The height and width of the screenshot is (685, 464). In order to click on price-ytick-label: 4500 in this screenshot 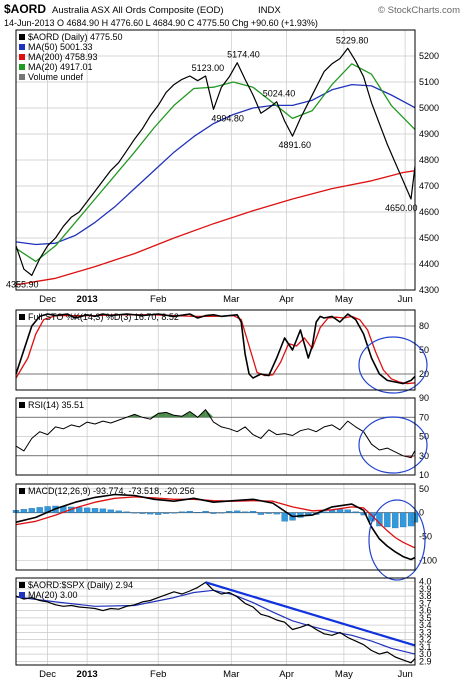, I will do `click(429, 238)`.